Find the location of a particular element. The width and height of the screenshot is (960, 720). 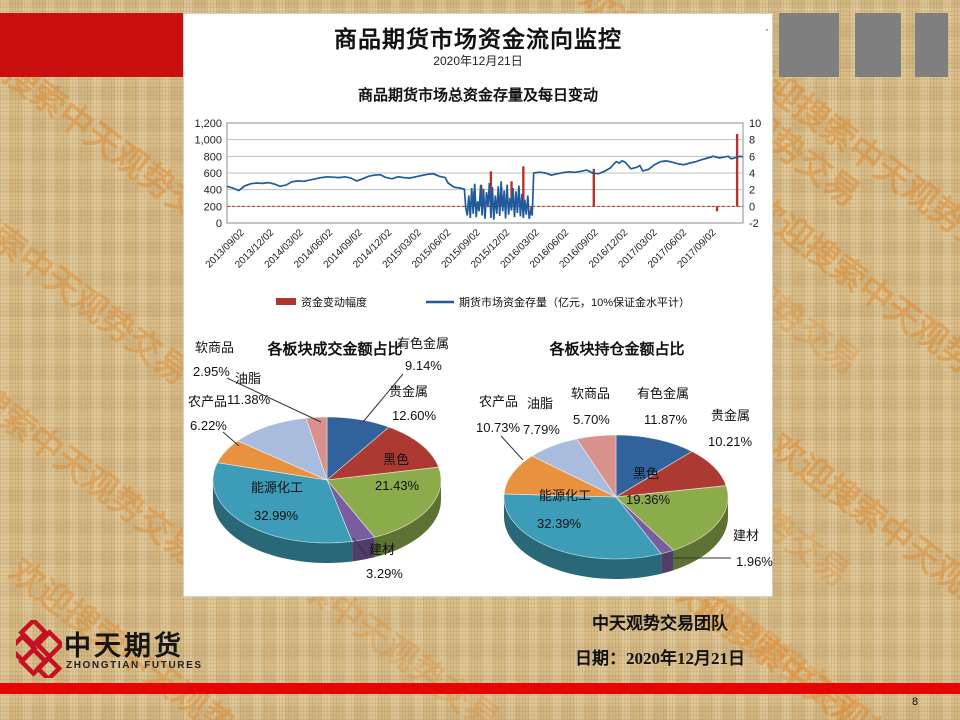

svg-text: -2 is located at coordinates (754, 224).